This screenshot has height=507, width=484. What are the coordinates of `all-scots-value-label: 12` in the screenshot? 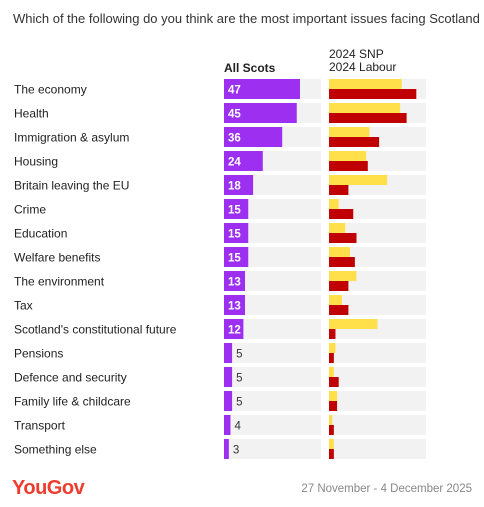 It's located at (234, 331).